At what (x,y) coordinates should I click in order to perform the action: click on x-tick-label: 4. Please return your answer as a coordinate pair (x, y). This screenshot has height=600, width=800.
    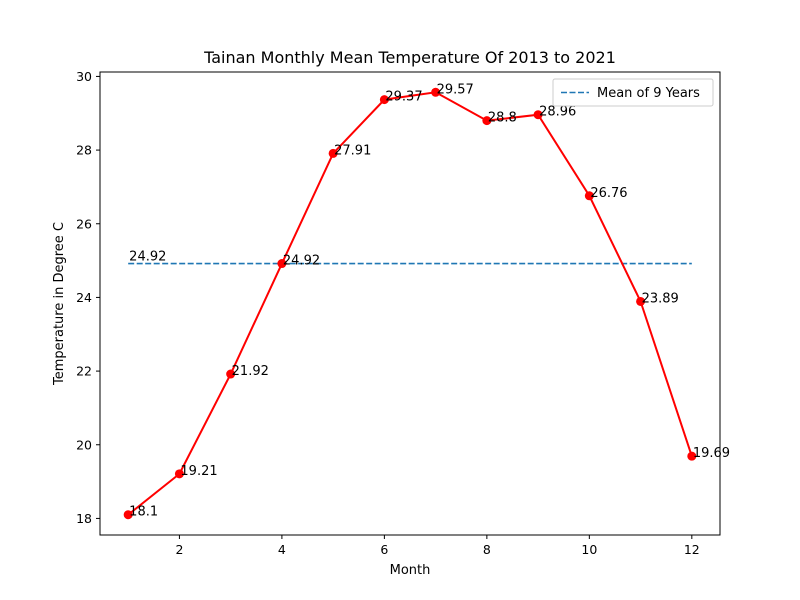
    Looking at the image, I should click on (282, 549).